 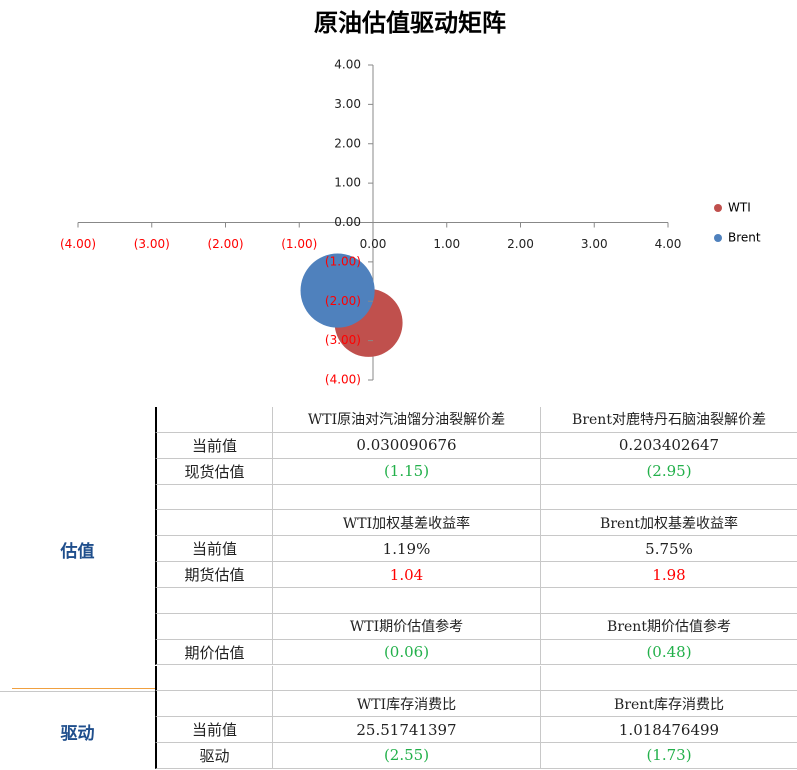 I want to click on x-tick-label: 2.00, so click(x=520, y=244).